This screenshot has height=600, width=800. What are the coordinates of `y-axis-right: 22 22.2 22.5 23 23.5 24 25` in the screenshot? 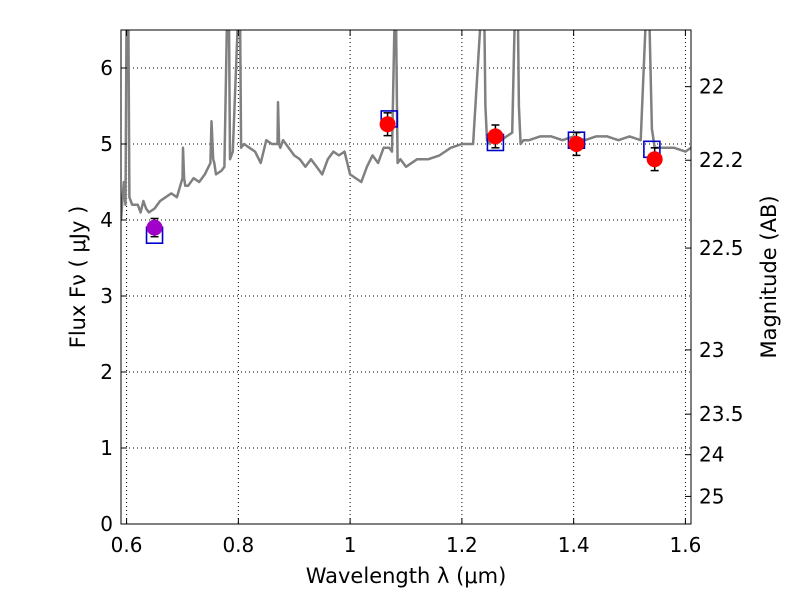 It's located at (714, 291).